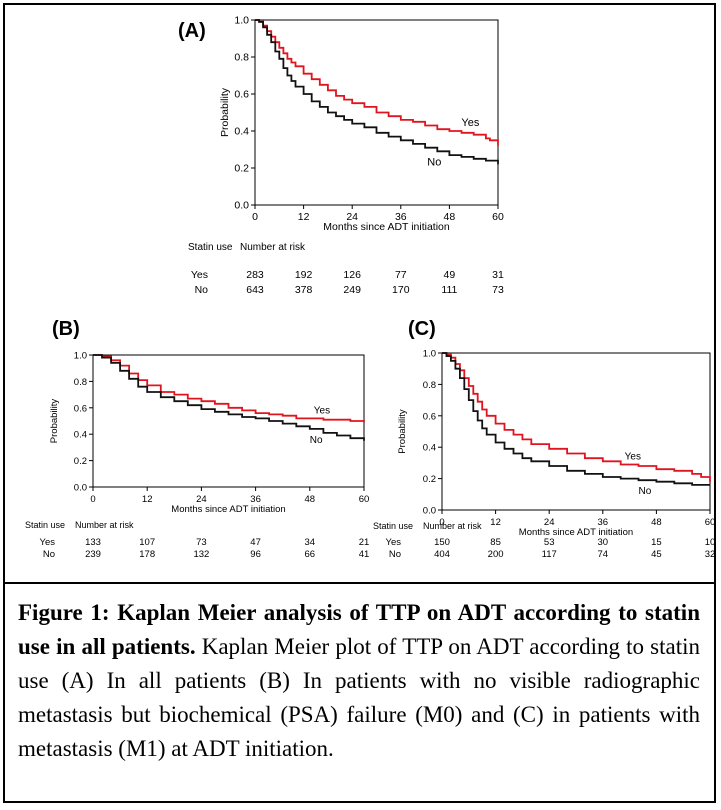 This screenshot has width=721, height=810. I want to click on risk-count: 111, so click(449, 290).